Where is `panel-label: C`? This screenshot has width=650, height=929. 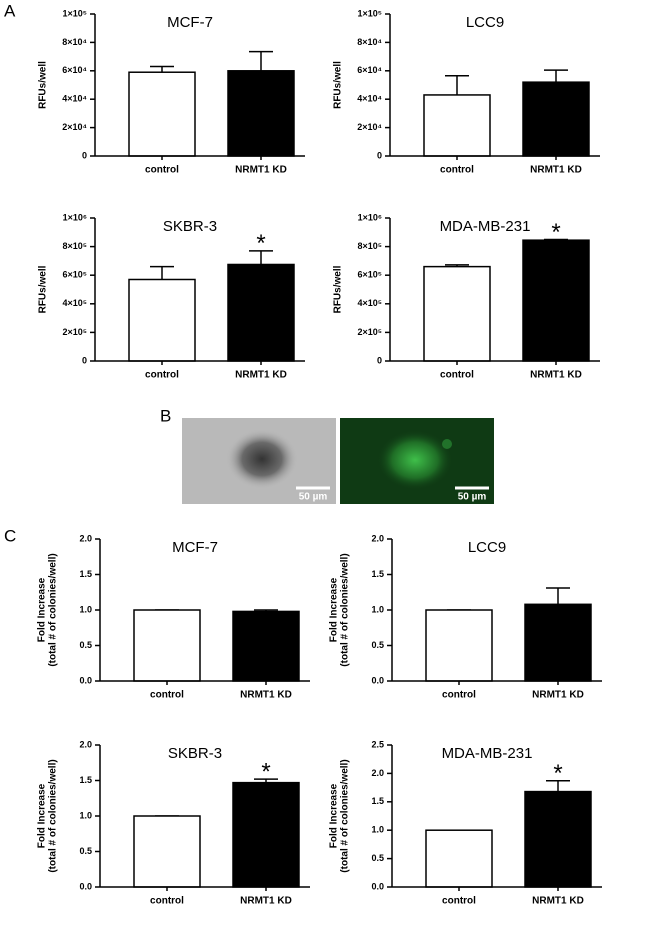
panel-label: C is located at coordinates (10, 535).